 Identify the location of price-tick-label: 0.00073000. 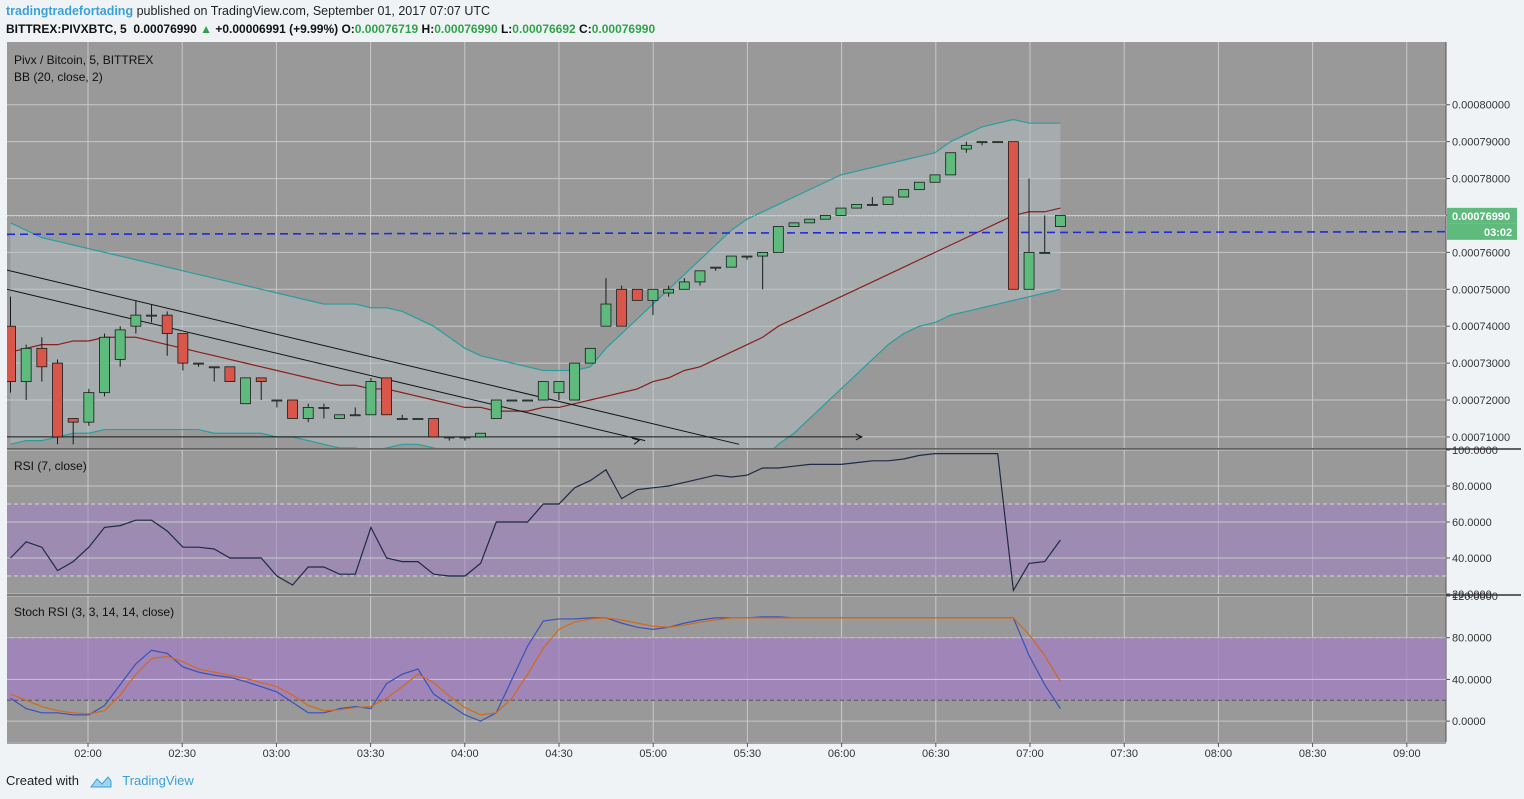
(1481, 364).